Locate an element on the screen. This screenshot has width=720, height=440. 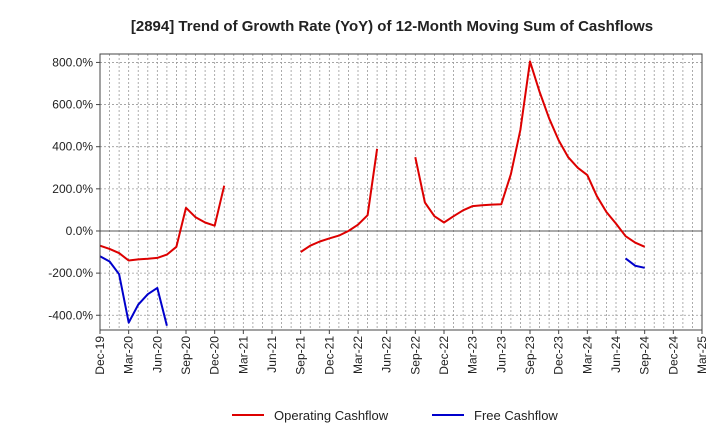
x-tick-label: Sep-20 is located at coordinates (186, 355).